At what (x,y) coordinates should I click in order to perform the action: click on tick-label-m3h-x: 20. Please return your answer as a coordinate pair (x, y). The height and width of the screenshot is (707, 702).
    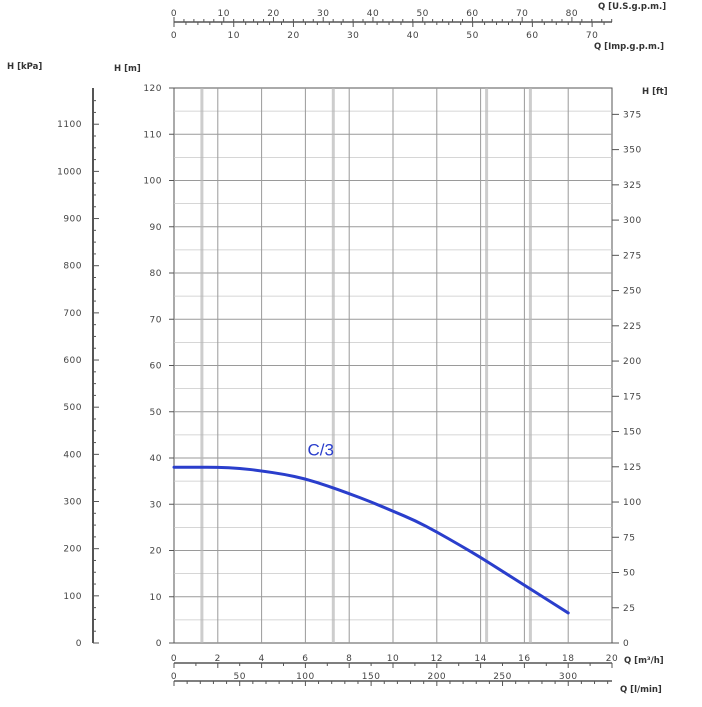
    Looking at the image, I should click on (612, 659).